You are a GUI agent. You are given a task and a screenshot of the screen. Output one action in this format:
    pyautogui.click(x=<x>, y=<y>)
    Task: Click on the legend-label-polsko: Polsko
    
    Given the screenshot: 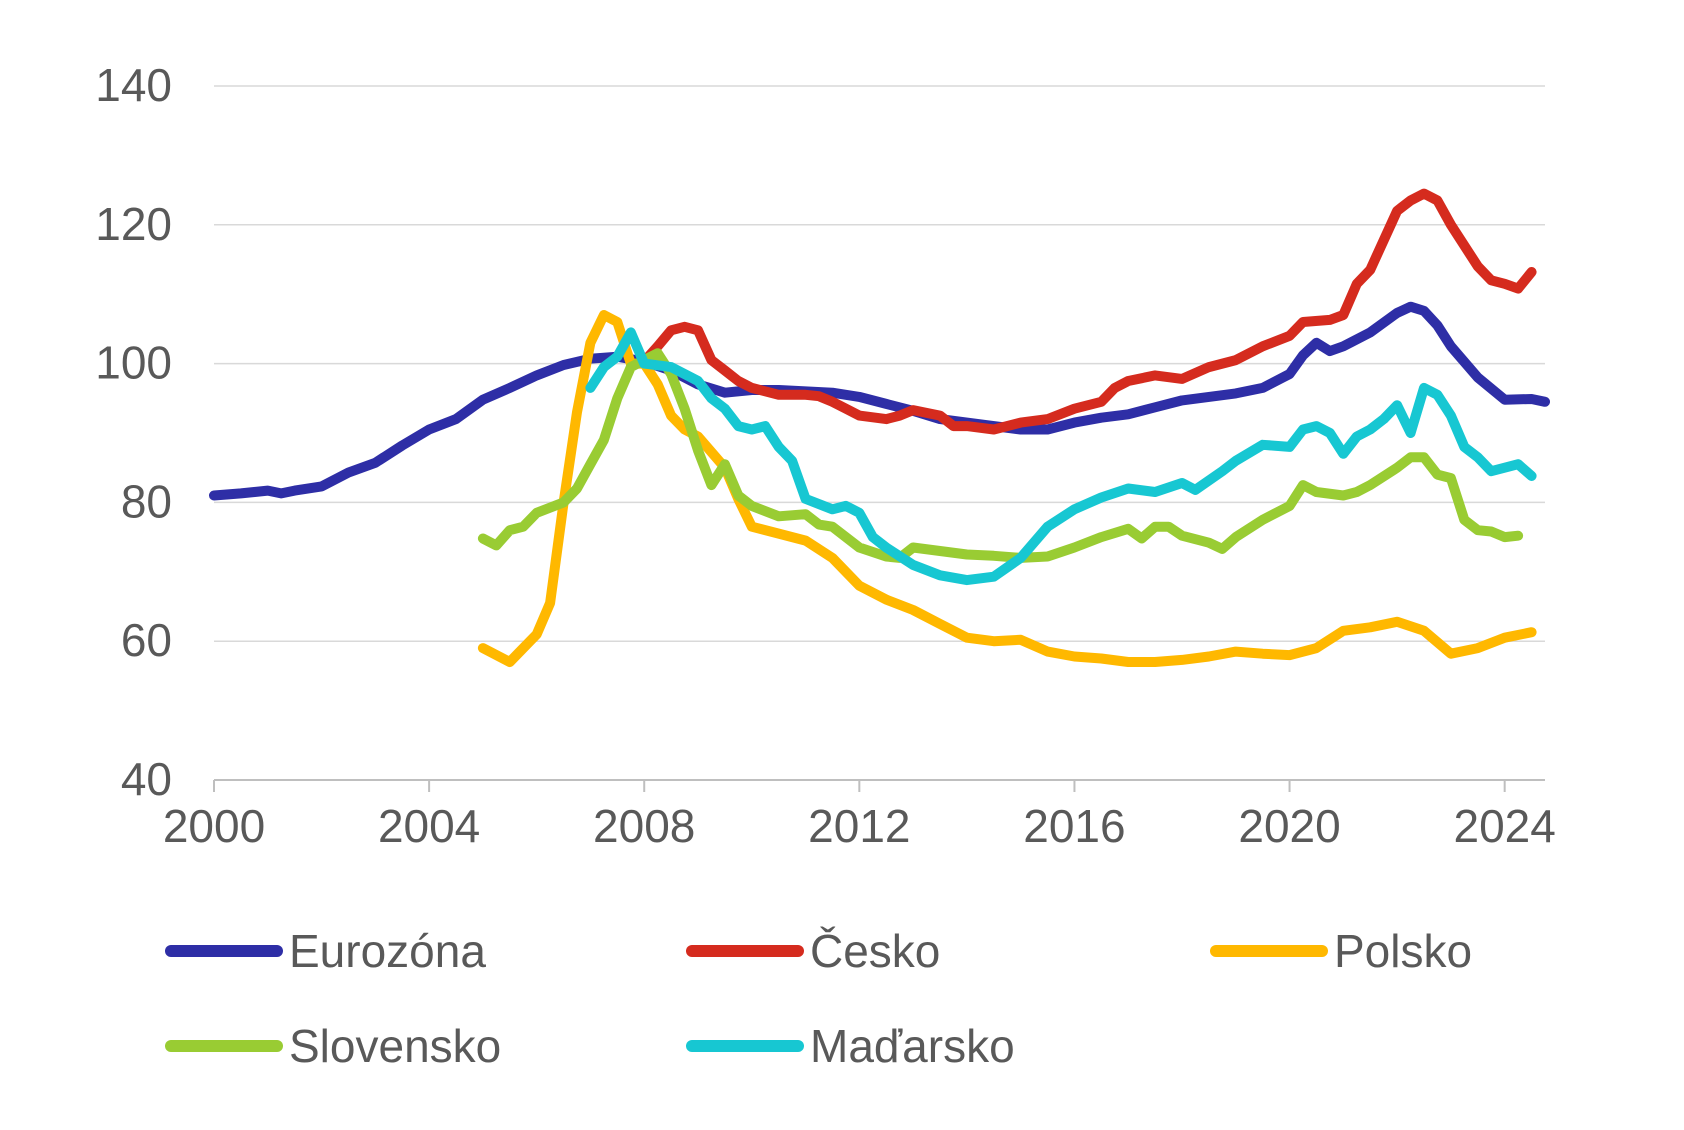 What is the action you would take?
    pyautogui.click(x=1403, y=951)
    